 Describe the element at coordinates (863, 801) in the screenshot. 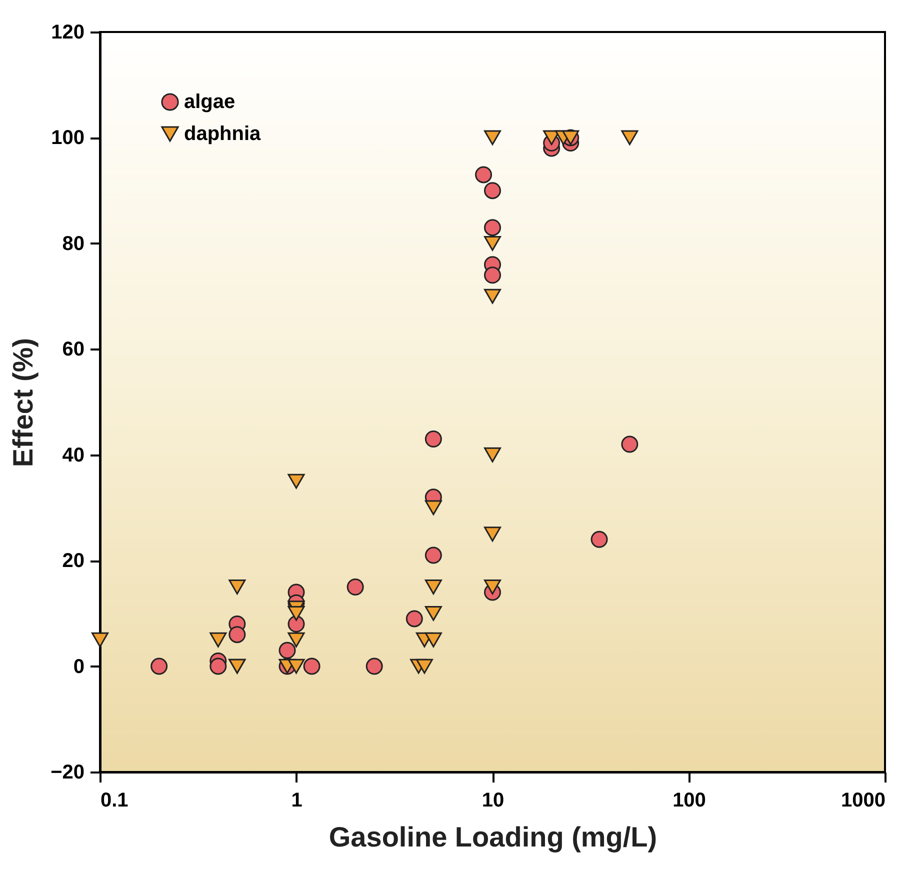

I see `x-tick-label: 1000` at that location.